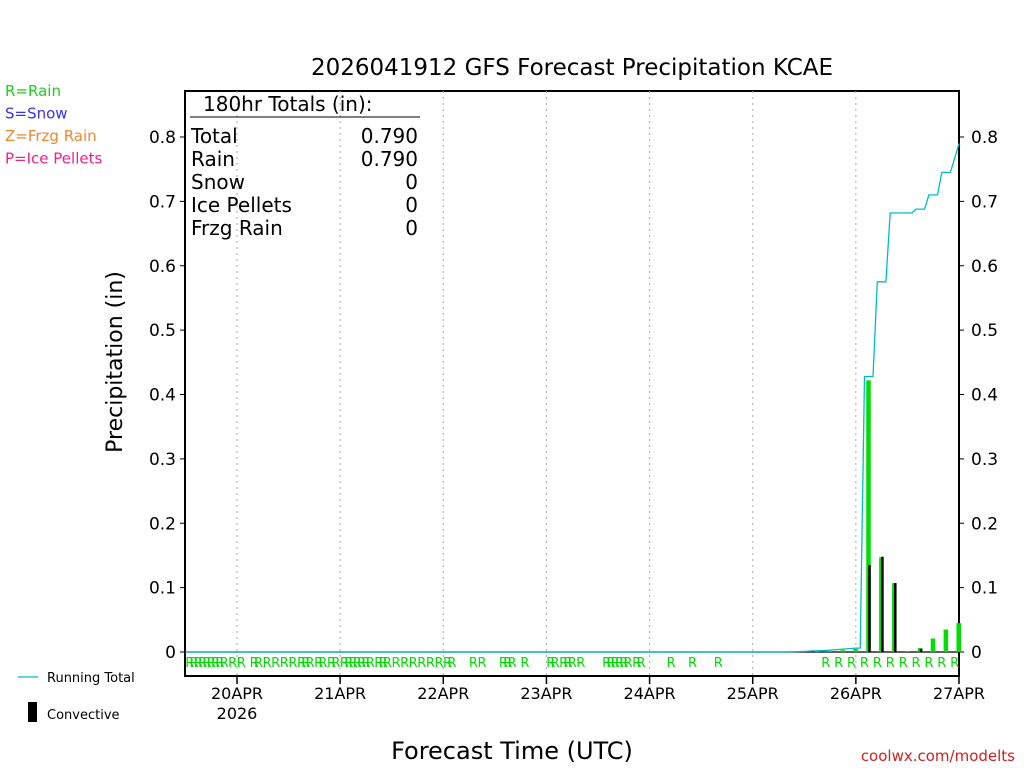  Describe the element at coordinates (162, 524) in the screenshot. I see `y-tick-label-left: 0.2` at that location.